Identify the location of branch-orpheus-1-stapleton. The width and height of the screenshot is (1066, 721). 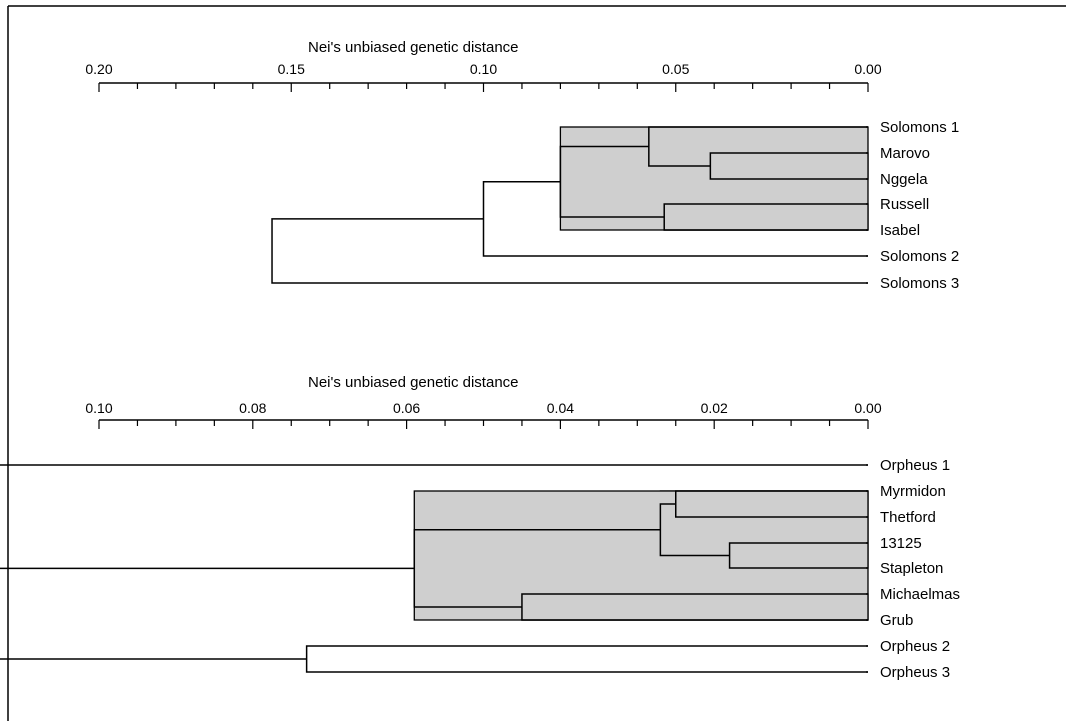
(434, 517).